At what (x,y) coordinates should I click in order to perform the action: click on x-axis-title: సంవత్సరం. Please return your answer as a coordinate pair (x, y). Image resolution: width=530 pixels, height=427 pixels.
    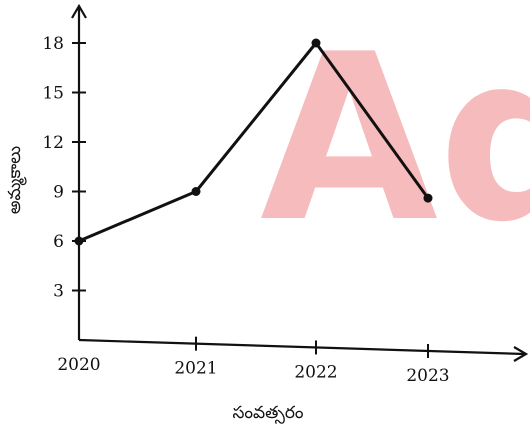
    Looking at the image, I should click on (267, 413).